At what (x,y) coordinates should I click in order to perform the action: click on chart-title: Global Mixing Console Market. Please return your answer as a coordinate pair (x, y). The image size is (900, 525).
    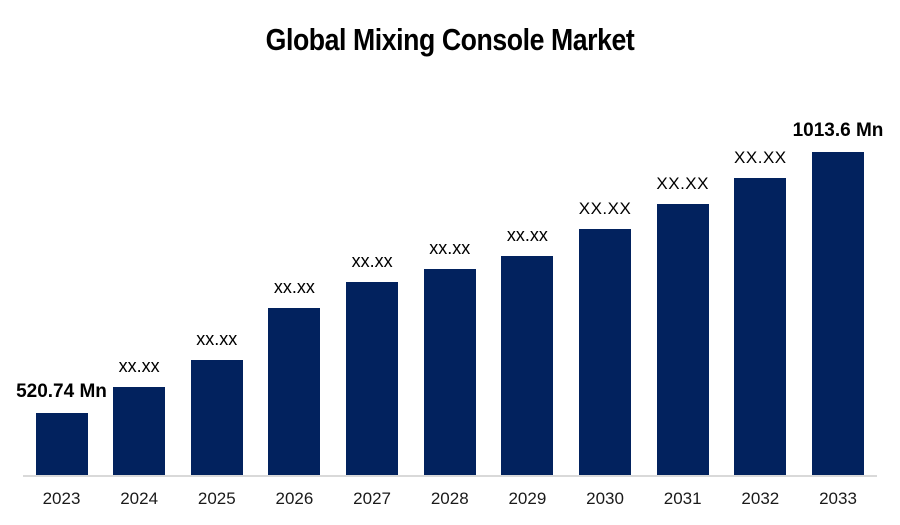
    Looking at the image, I should click on (450, 39).